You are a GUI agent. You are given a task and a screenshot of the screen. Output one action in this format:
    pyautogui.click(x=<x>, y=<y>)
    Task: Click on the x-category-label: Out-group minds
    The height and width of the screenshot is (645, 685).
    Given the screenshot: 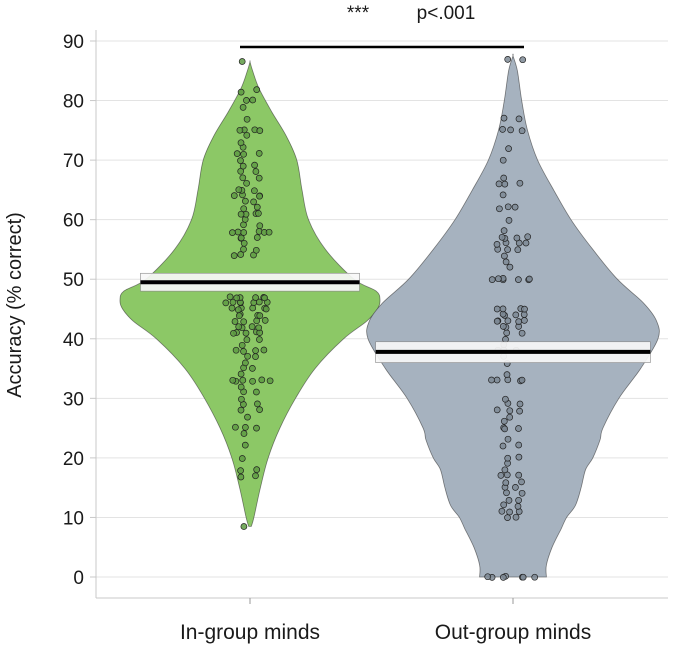 What is the action you would take?
    pyautogui.click(x=513, y=632)
    